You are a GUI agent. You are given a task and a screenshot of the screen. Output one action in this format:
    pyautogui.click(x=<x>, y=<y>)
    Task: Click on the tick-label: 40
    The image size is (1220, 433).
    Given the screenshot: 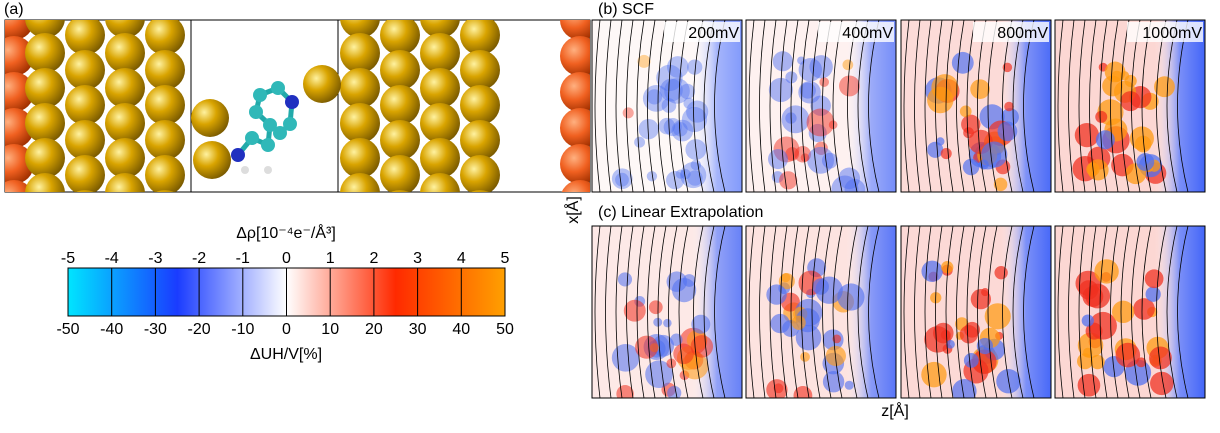 What is the action you would take?
    pyautogui.click(x=461, y=329)
    